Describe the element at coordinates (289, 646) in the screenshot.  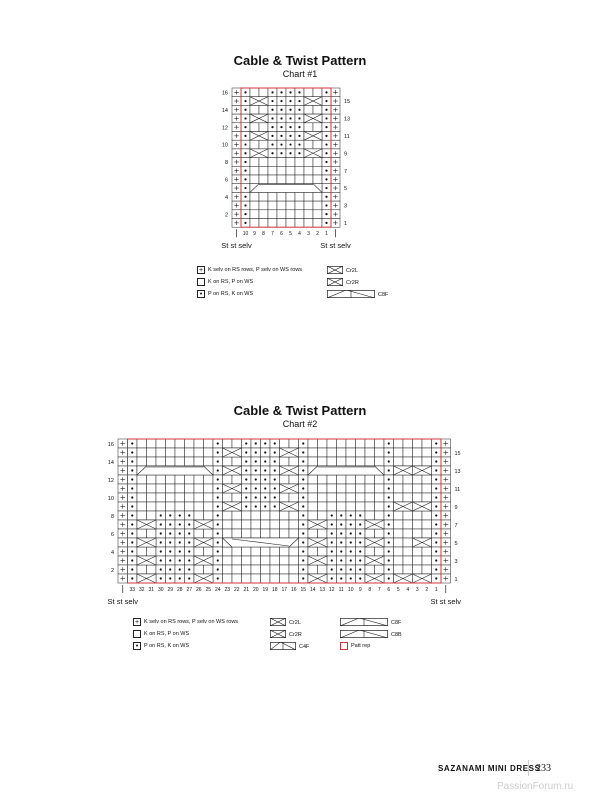
I see `legend-item: C4F` at that location.